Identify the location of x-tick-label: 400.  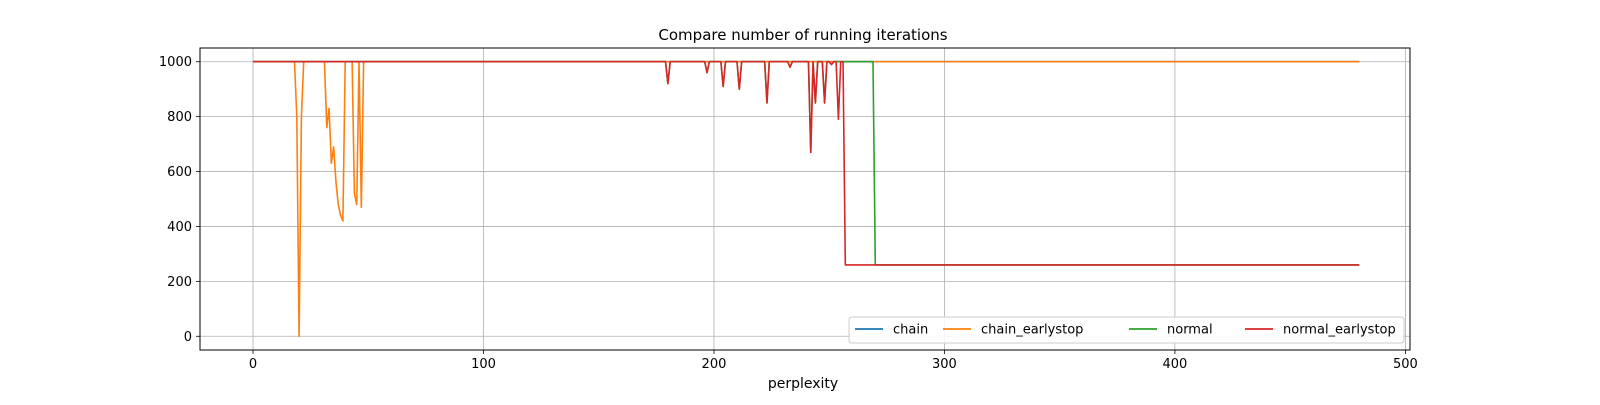
(1175, 364).